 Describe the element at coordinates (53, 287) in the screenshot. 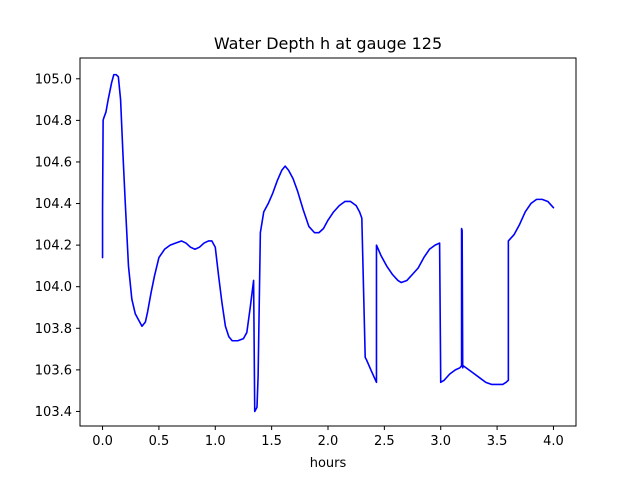

I see `y-tick-label: 104.0` at that location.